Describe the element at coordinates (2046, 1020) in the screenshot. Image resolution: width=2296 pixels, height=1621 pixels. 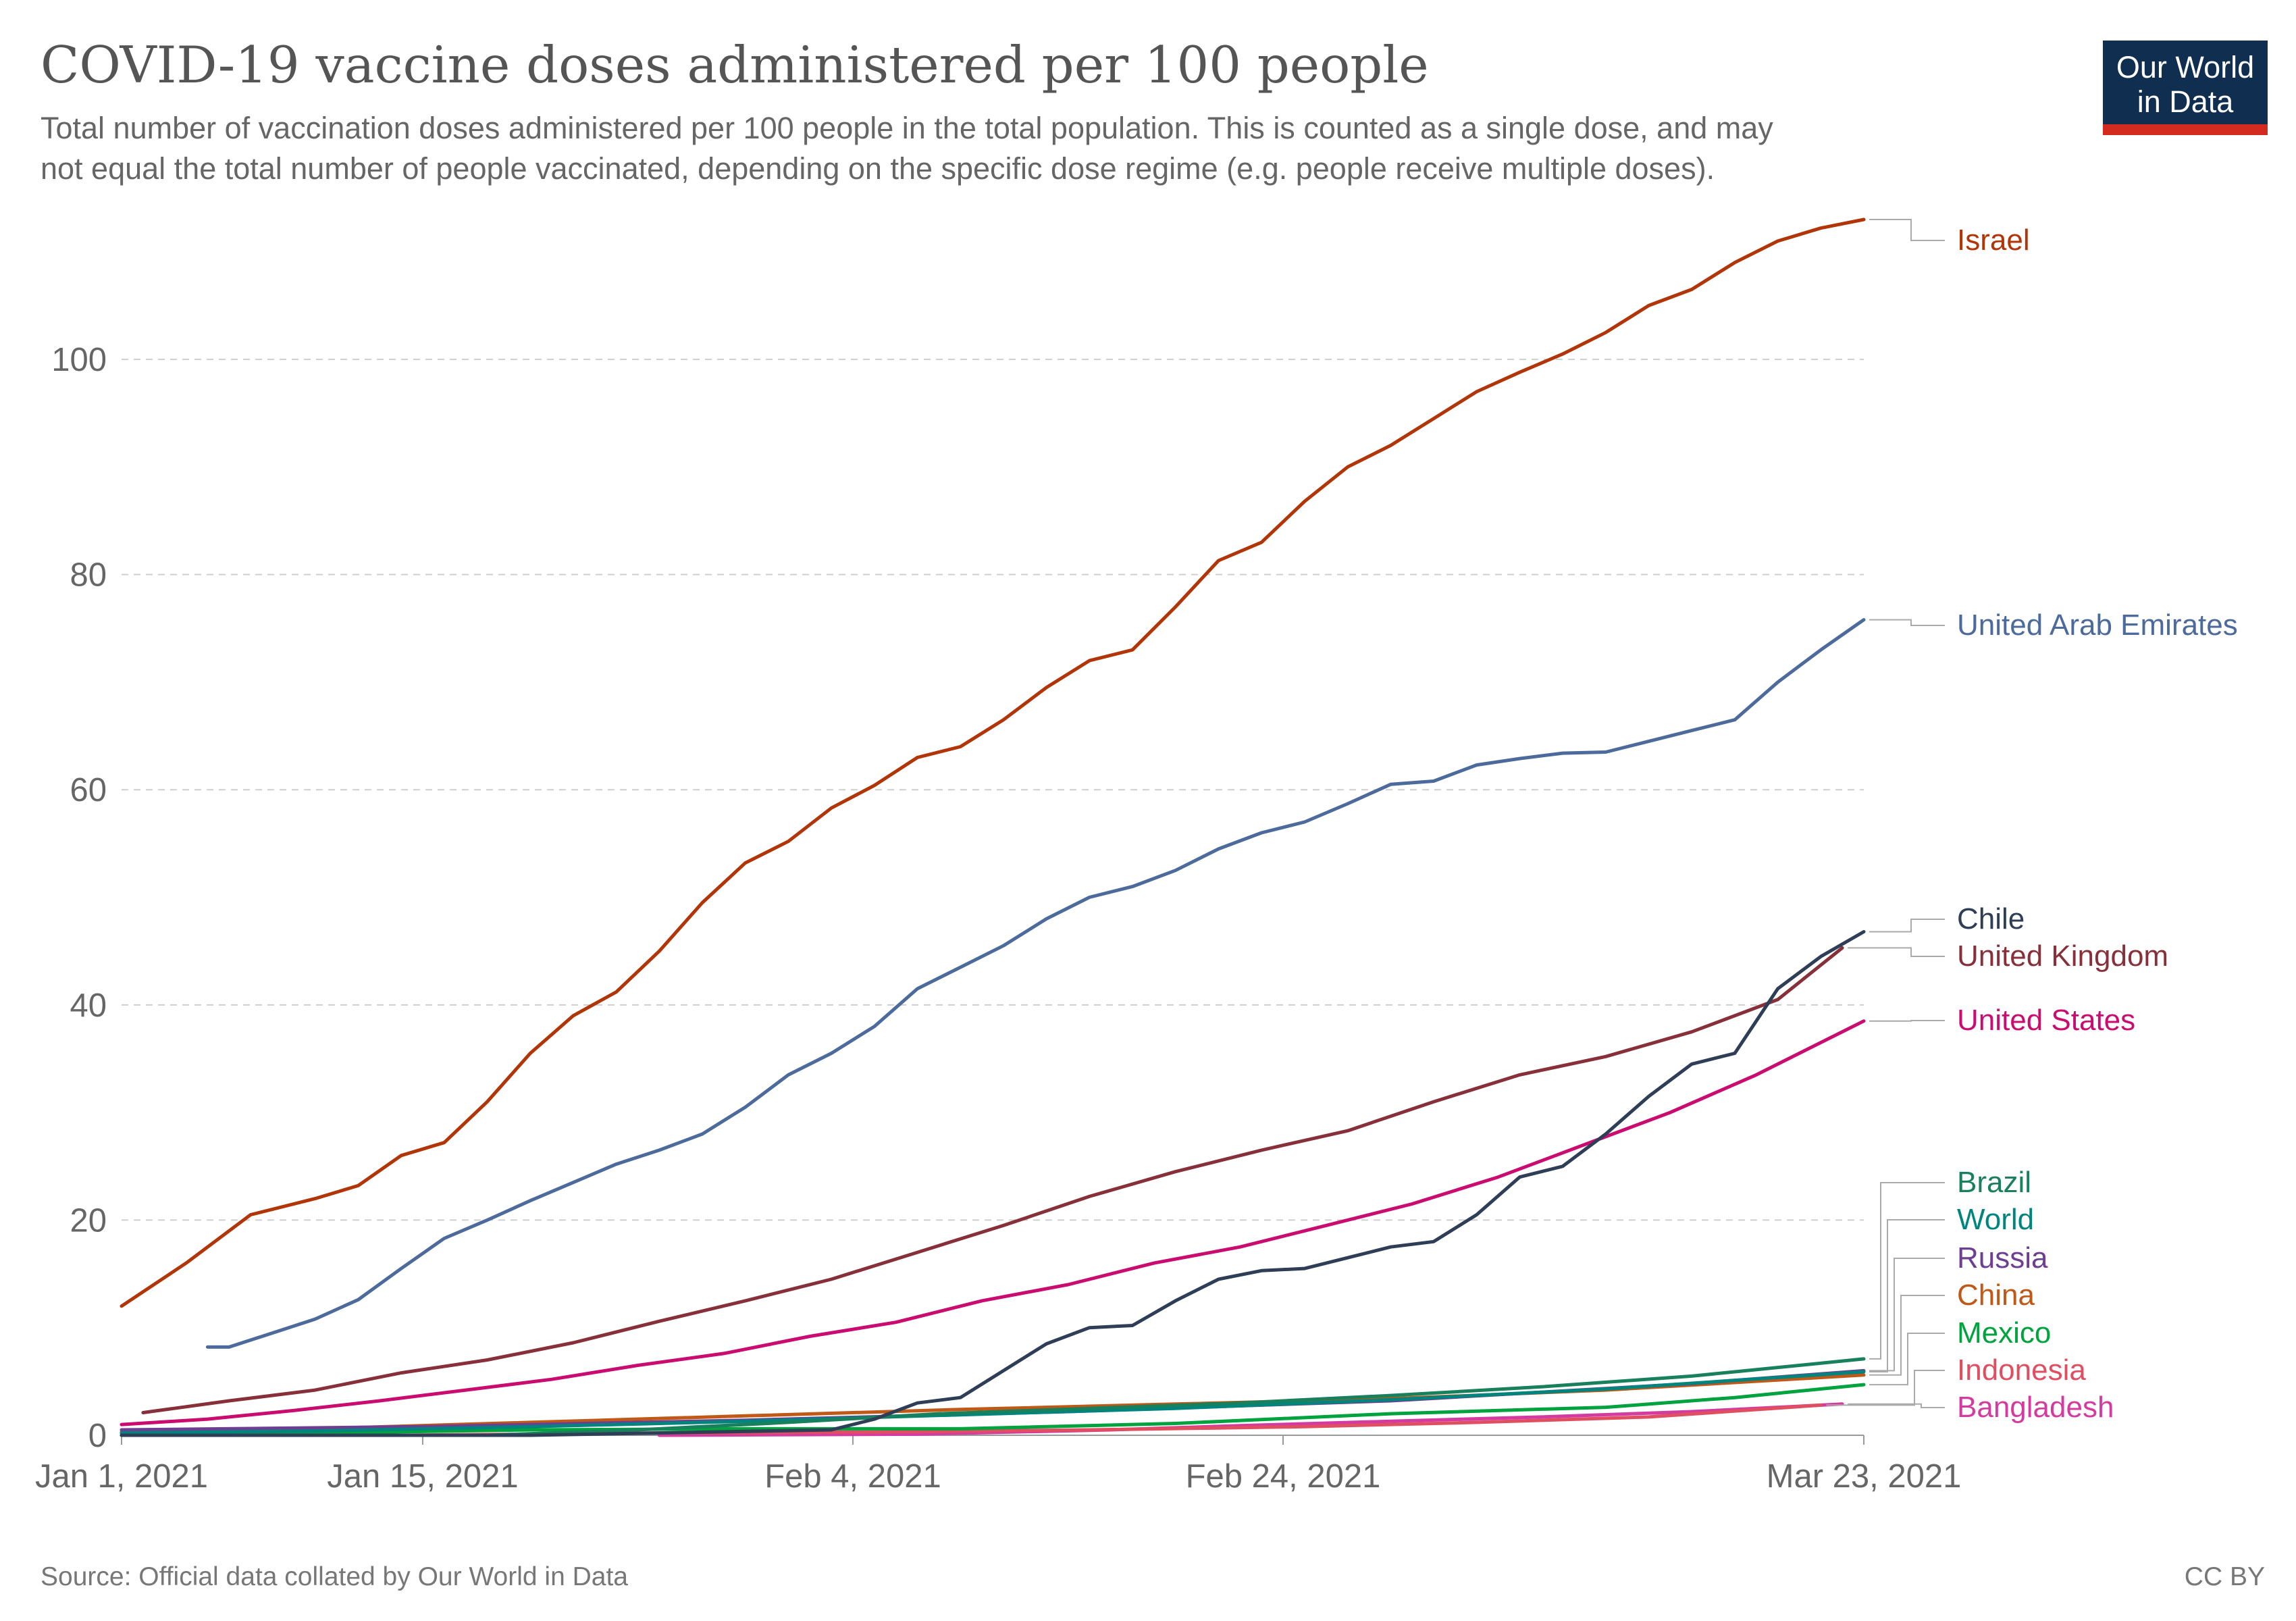
I see `series-label-united-states: United States` at that location.